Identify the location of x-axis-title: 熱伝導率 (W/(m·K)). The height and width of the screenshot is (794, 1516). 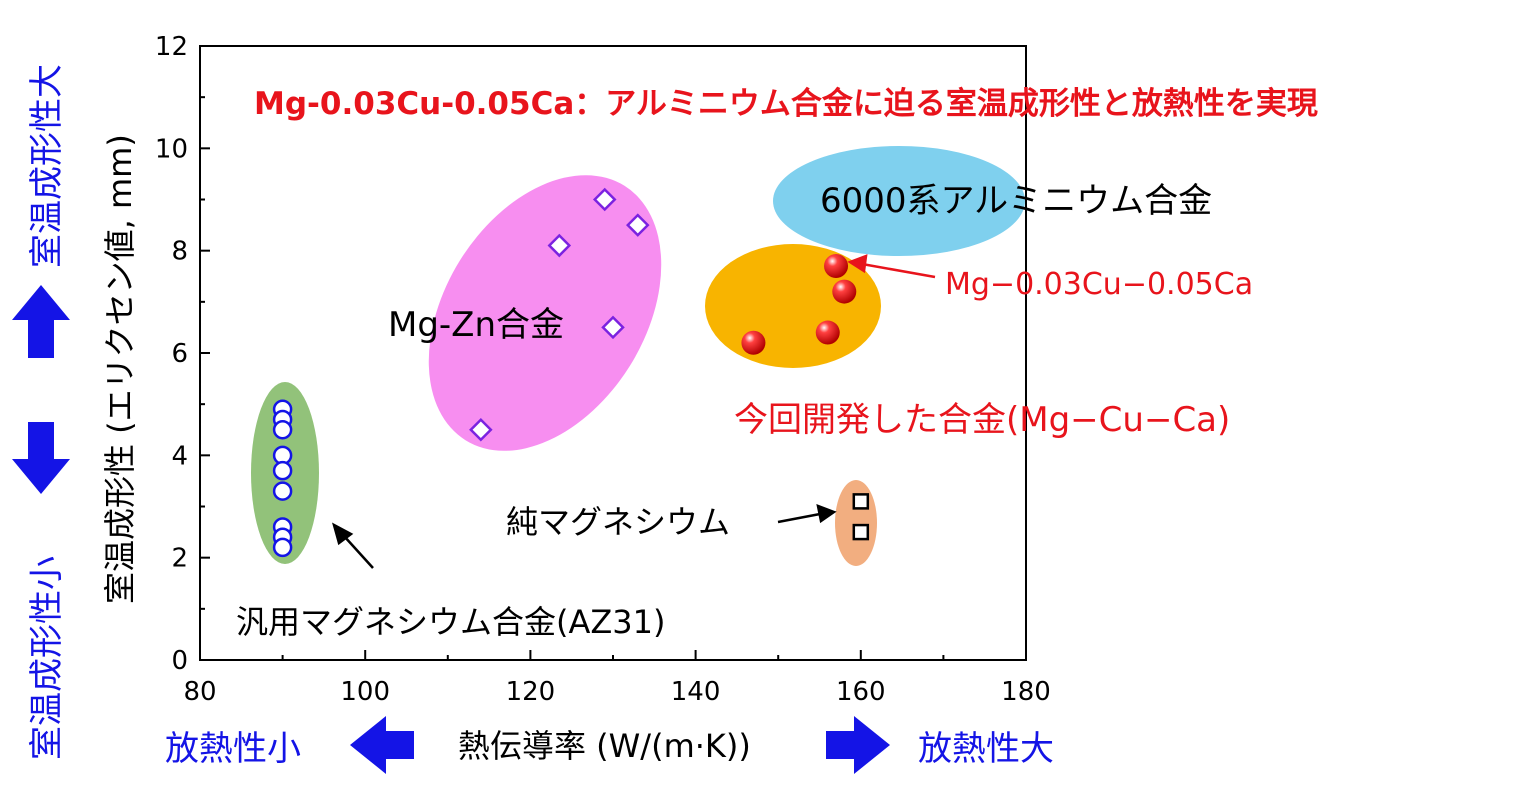
(604, 746).